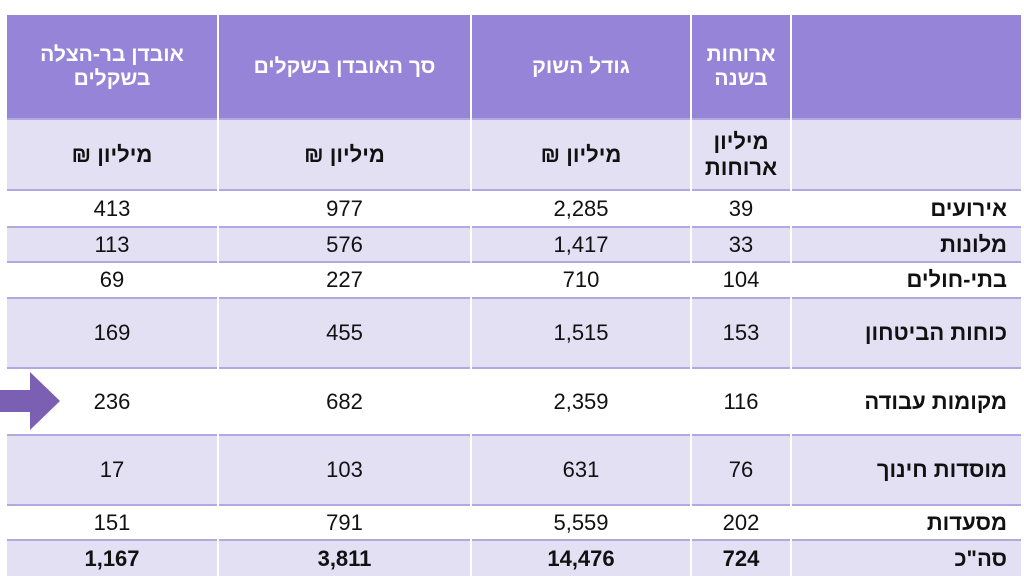  What do you see at coordinates (580, 67) in the screenshot?
I see `header-cell: גודל השוק` at bounding box center [580, 67].